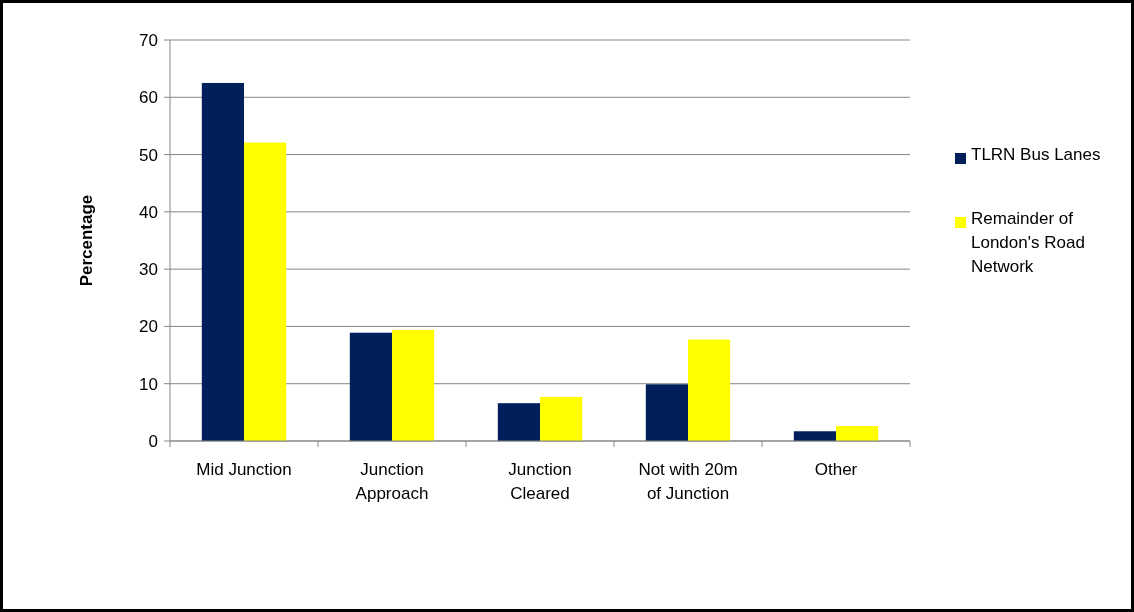 The width and height of the screenshot is (1134, 612). I want to click on y-tick-label: 50, so click(148, 155).